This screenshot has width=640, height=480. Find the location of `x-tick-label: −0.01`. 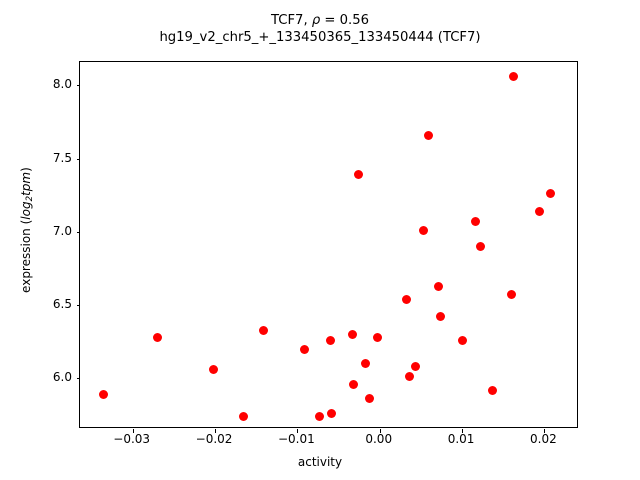

x-tick-label: −0.01 is located at coordinates (296, 439).